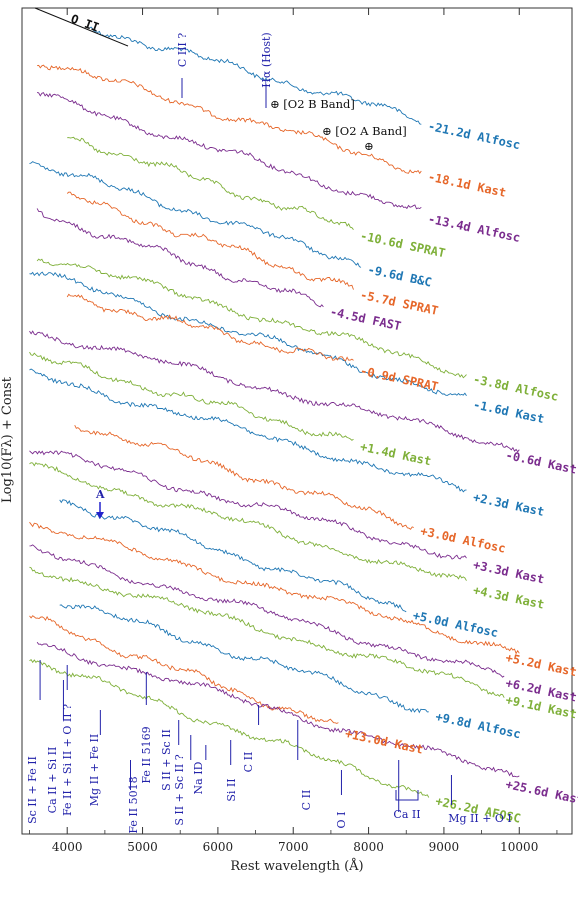 This screenshot has width=578, height=902. What do you see at coordinates (67, 760) in the screenshot?
I see `feature-label: Fe II + Si II + O II ?` at bounding box center [67, 760].